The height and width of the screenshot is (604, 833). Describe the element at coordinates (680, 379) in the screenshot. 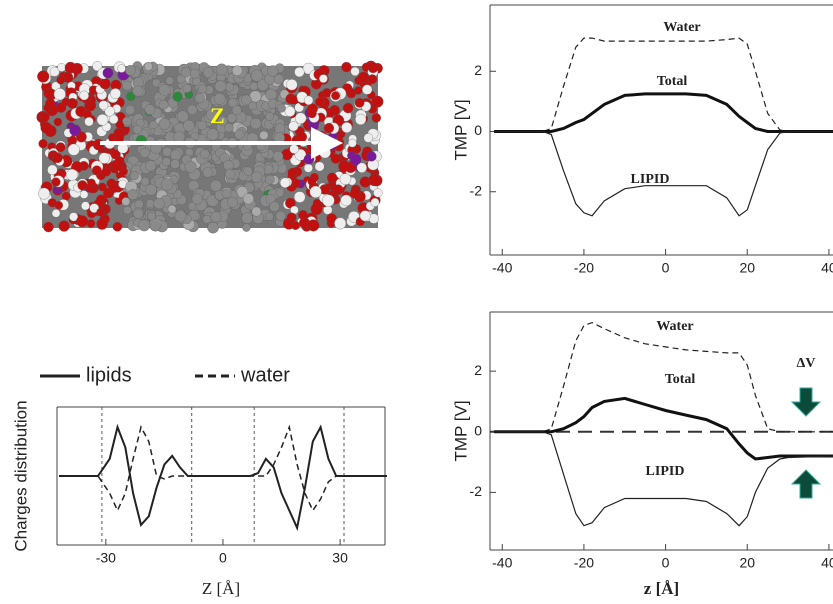

I see `series-label: Total` at that location.